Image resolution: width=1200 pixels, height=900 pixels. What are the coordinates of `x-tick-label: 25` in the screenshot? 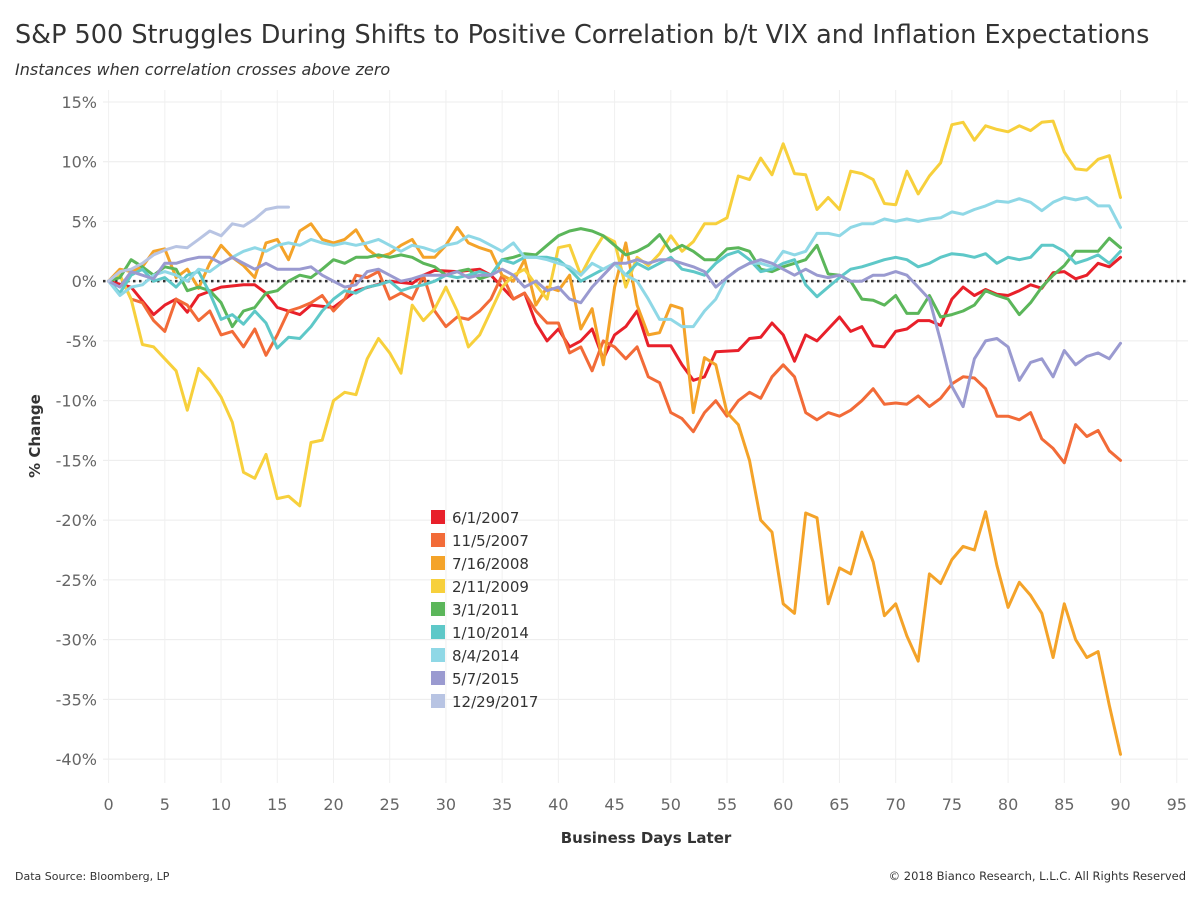 It's located at (390, 804).